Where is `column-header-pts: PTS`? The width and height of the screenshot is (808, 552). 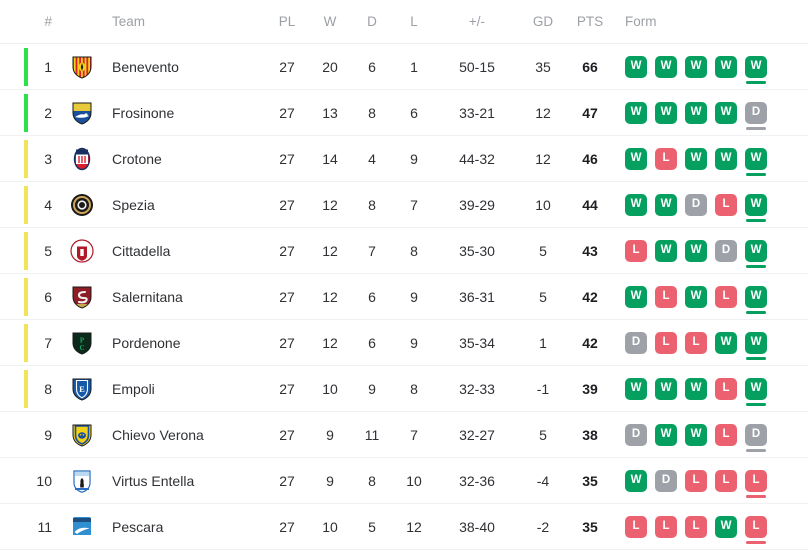 column-header-pts: PTS is located at coordinates (590, 21).